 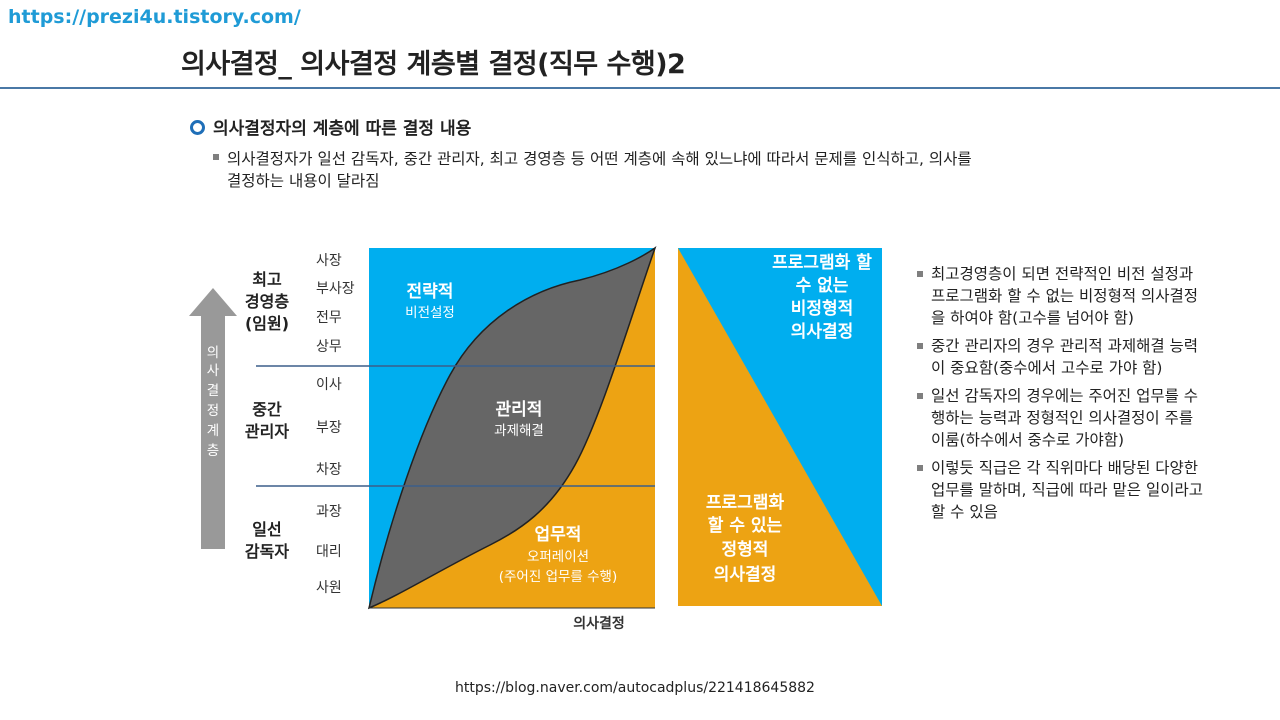 I want to click on hierarchy-arrow-label: 의 사 결 정 계 층, so click(x=213, y=402).